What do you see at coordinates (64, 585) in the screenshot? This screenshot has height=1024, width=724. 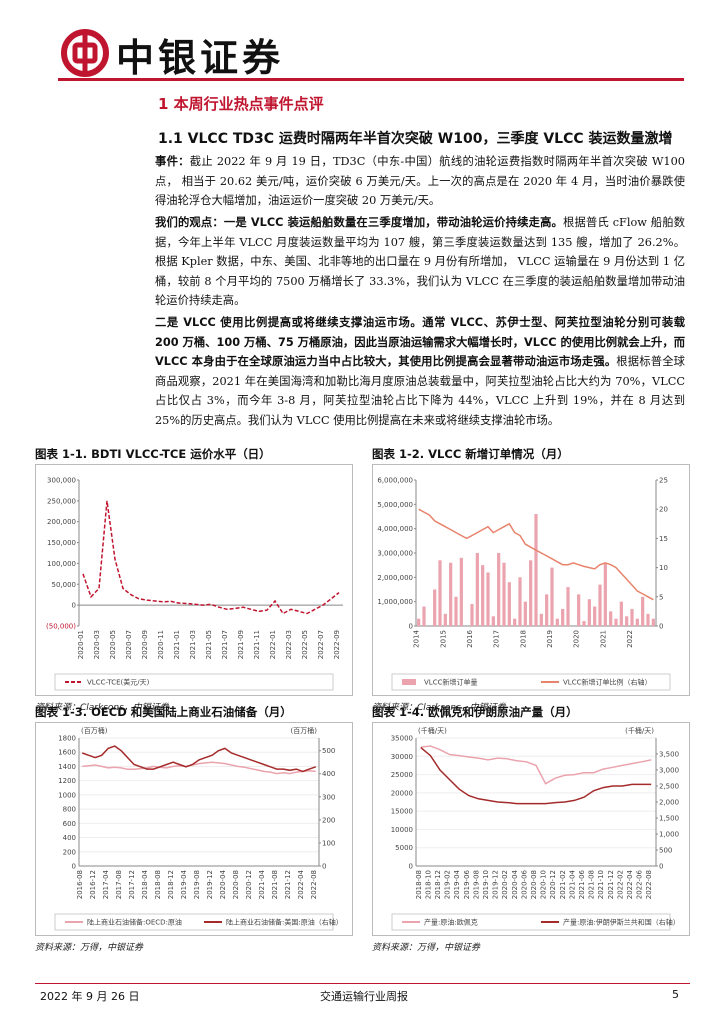 I see `y-tick-label: 50,000` at bounding box center [64, 585].